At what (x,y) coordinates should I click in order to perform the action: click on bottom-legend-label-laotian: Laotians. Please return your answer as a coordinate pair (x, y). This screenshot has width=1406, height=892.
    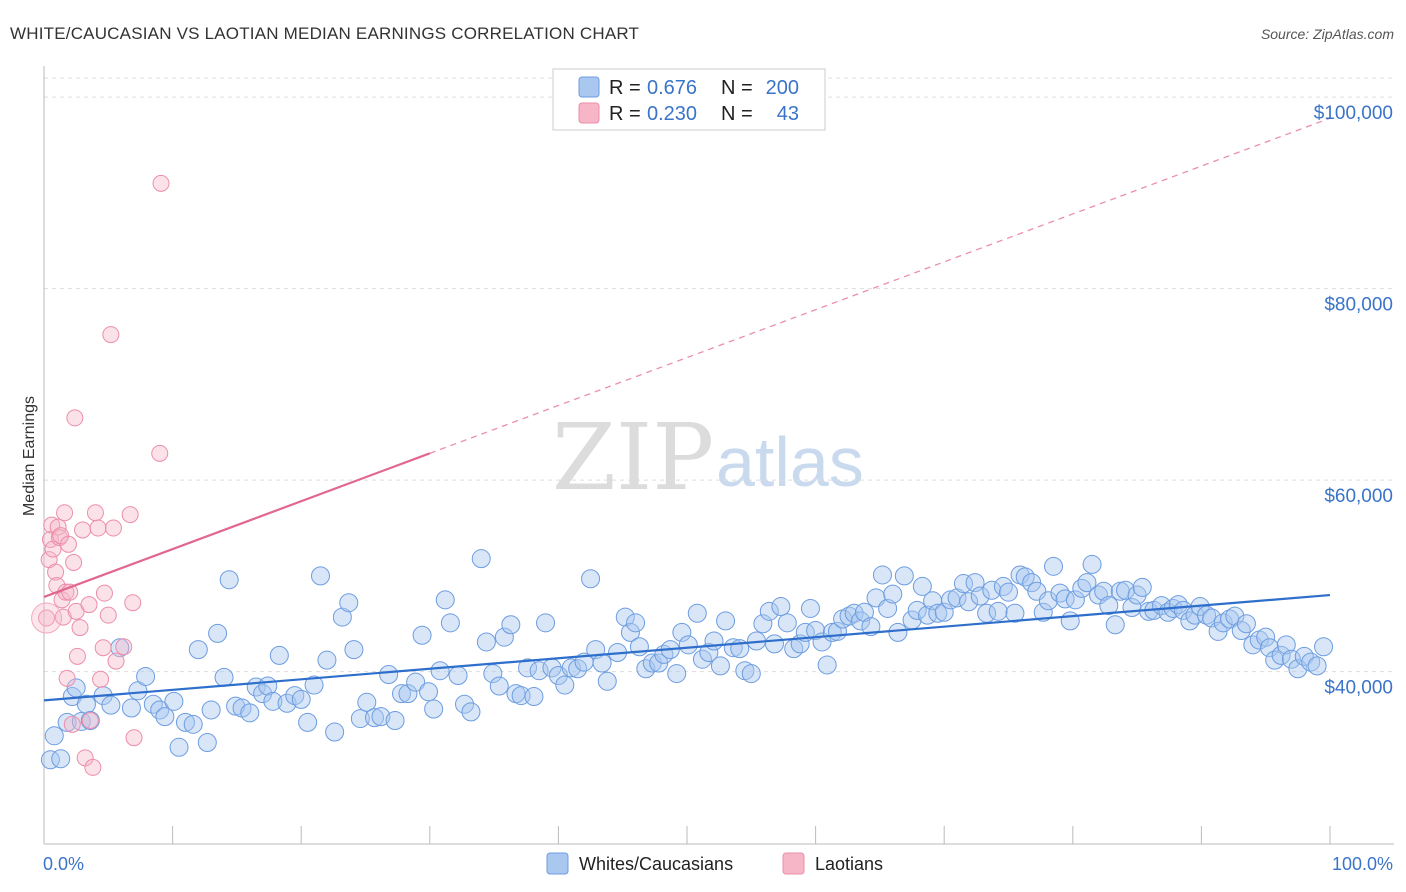
    Looking at the image, I should click on (849, 864).